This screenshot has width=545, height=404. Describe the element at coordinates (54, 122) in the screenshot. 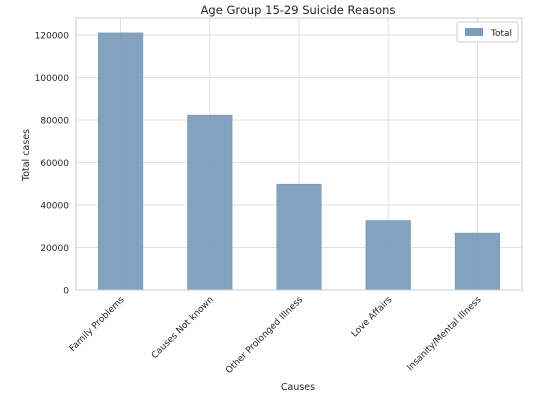

I see `y-tick-label: 80000` at that location.